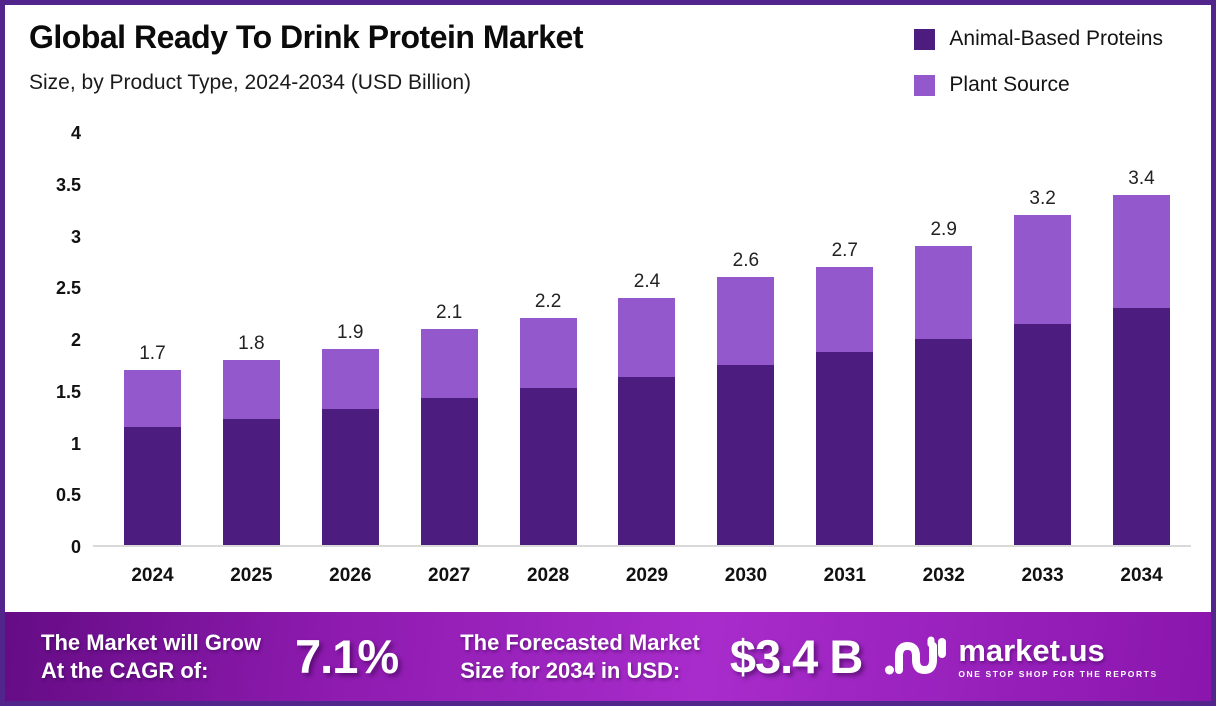  I want to click on y-axis-tick-label: 0.5, so click(68, 495).